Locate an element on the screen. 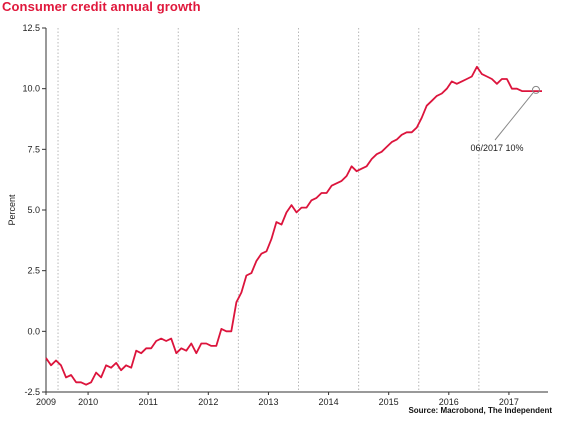  y-tick-label: 2.5 is located at coordinates (33, 271).